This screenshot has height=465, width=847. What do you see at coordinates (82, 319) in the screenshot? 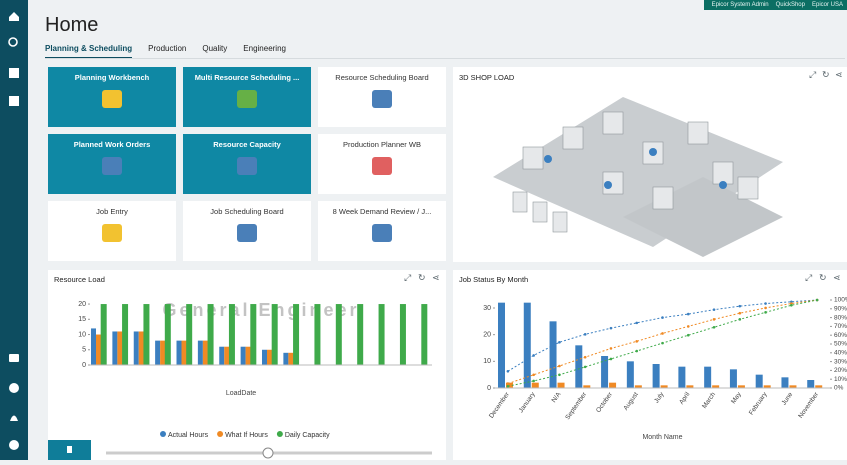
I see `y-tick-label: 15` at bounding box center [82, 319].